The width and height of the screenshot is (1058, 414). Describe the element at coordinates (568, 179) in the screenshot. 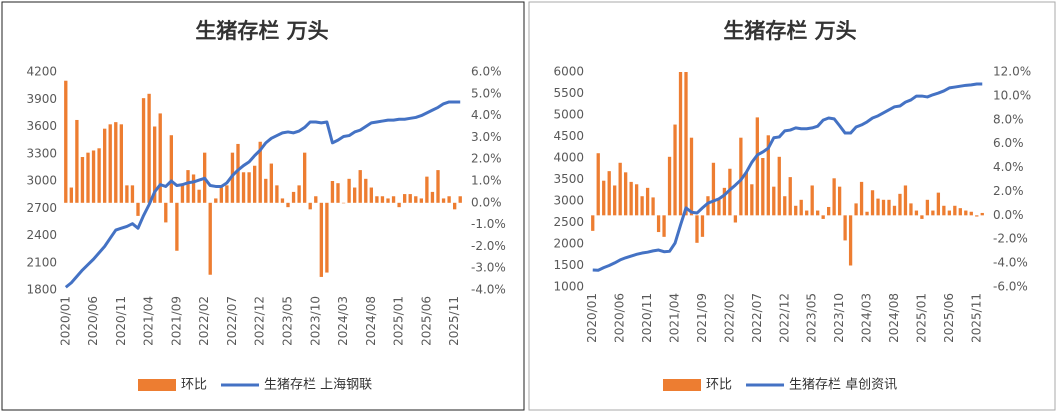

I see `y-tick-label: 3500` at that location.